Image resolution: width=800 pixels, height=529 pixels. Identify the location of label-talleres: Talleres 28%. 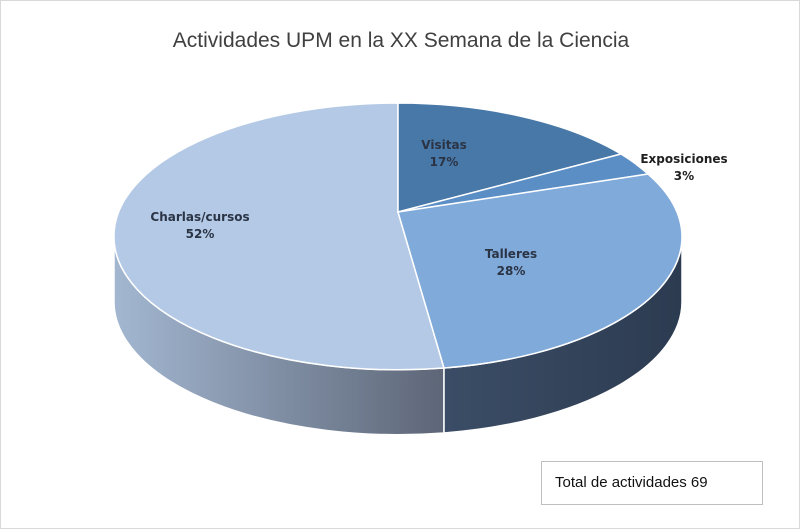
(511, 262).